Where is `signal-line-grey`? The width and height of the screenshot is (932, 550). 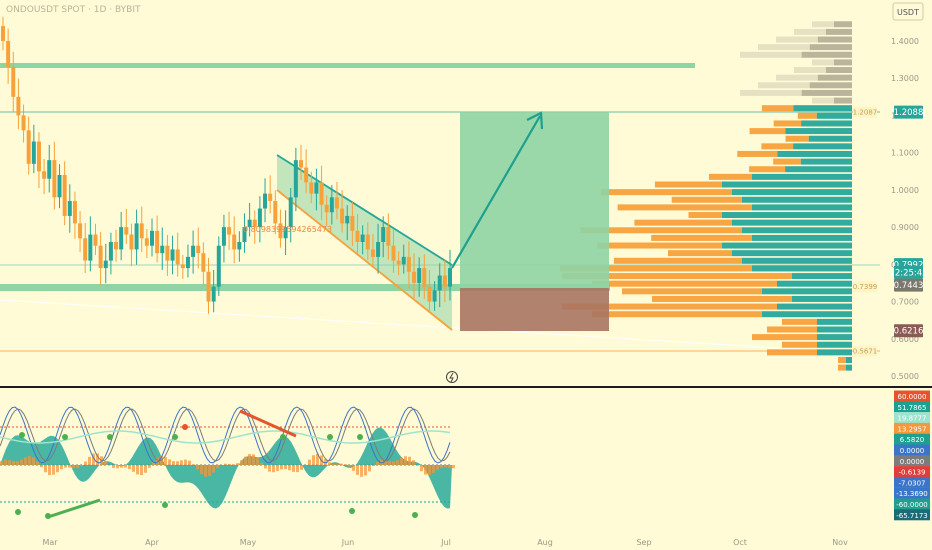
signal-line-grey is located at coordinates (225, 435).